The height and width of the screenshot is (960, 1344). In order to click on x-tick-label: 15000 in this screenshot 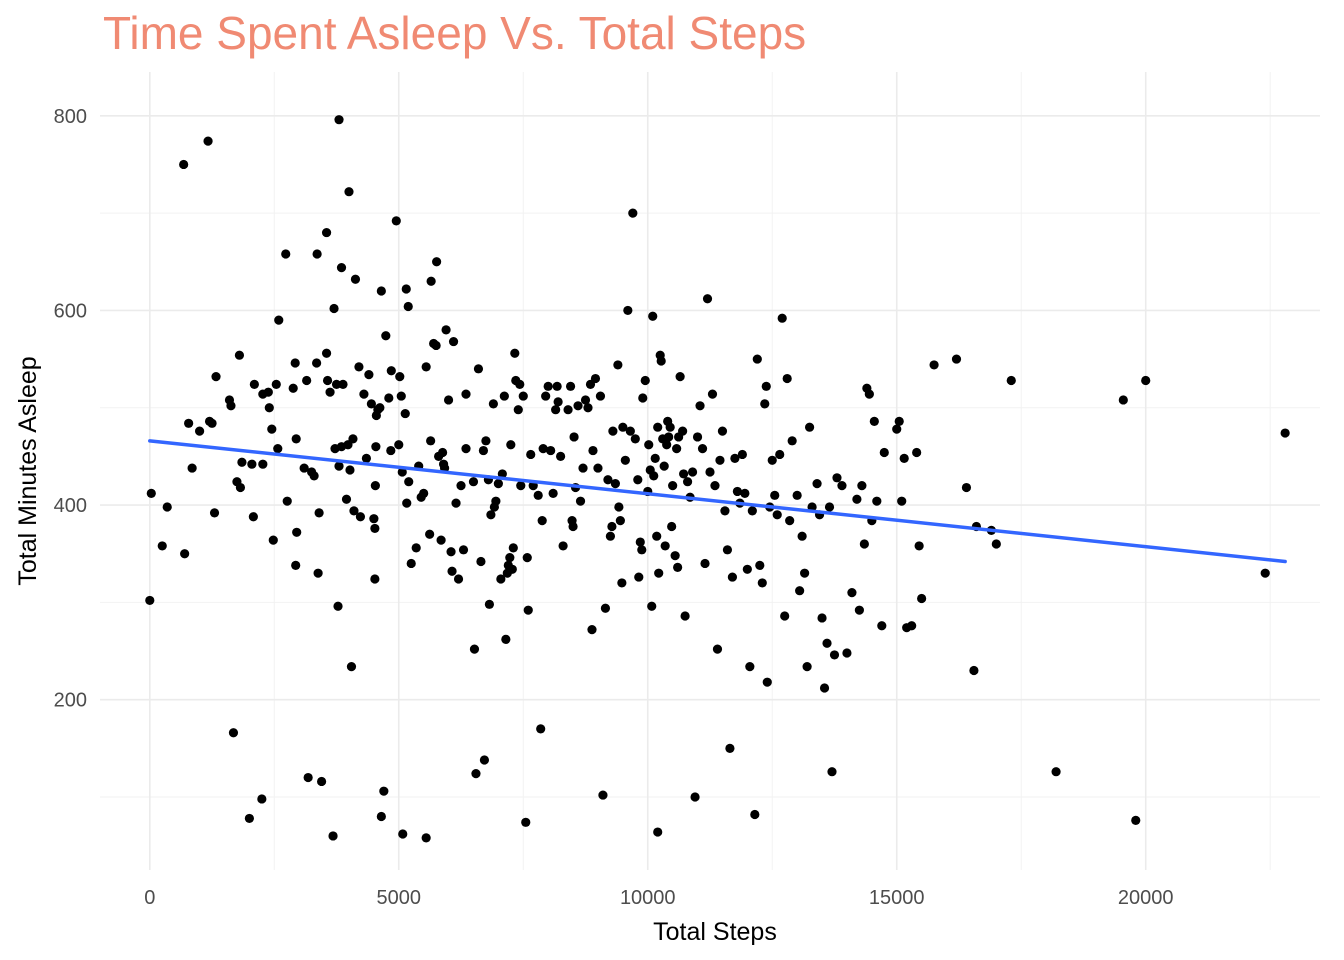, I will do `click(897, 898)`.